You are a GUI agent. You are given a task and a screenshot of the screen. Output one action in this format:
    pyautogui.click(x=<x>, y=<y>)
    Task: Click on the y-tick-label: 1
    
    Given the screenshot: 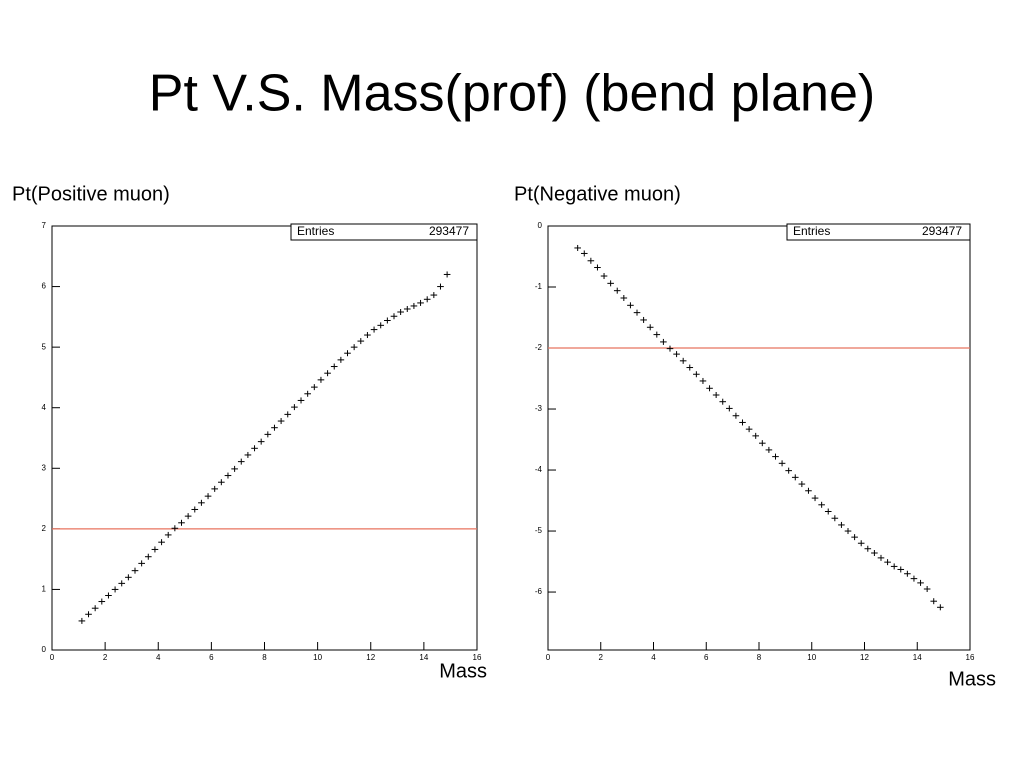 What is the action you would take?
    pyautogui.click(x=44, y=589)
    